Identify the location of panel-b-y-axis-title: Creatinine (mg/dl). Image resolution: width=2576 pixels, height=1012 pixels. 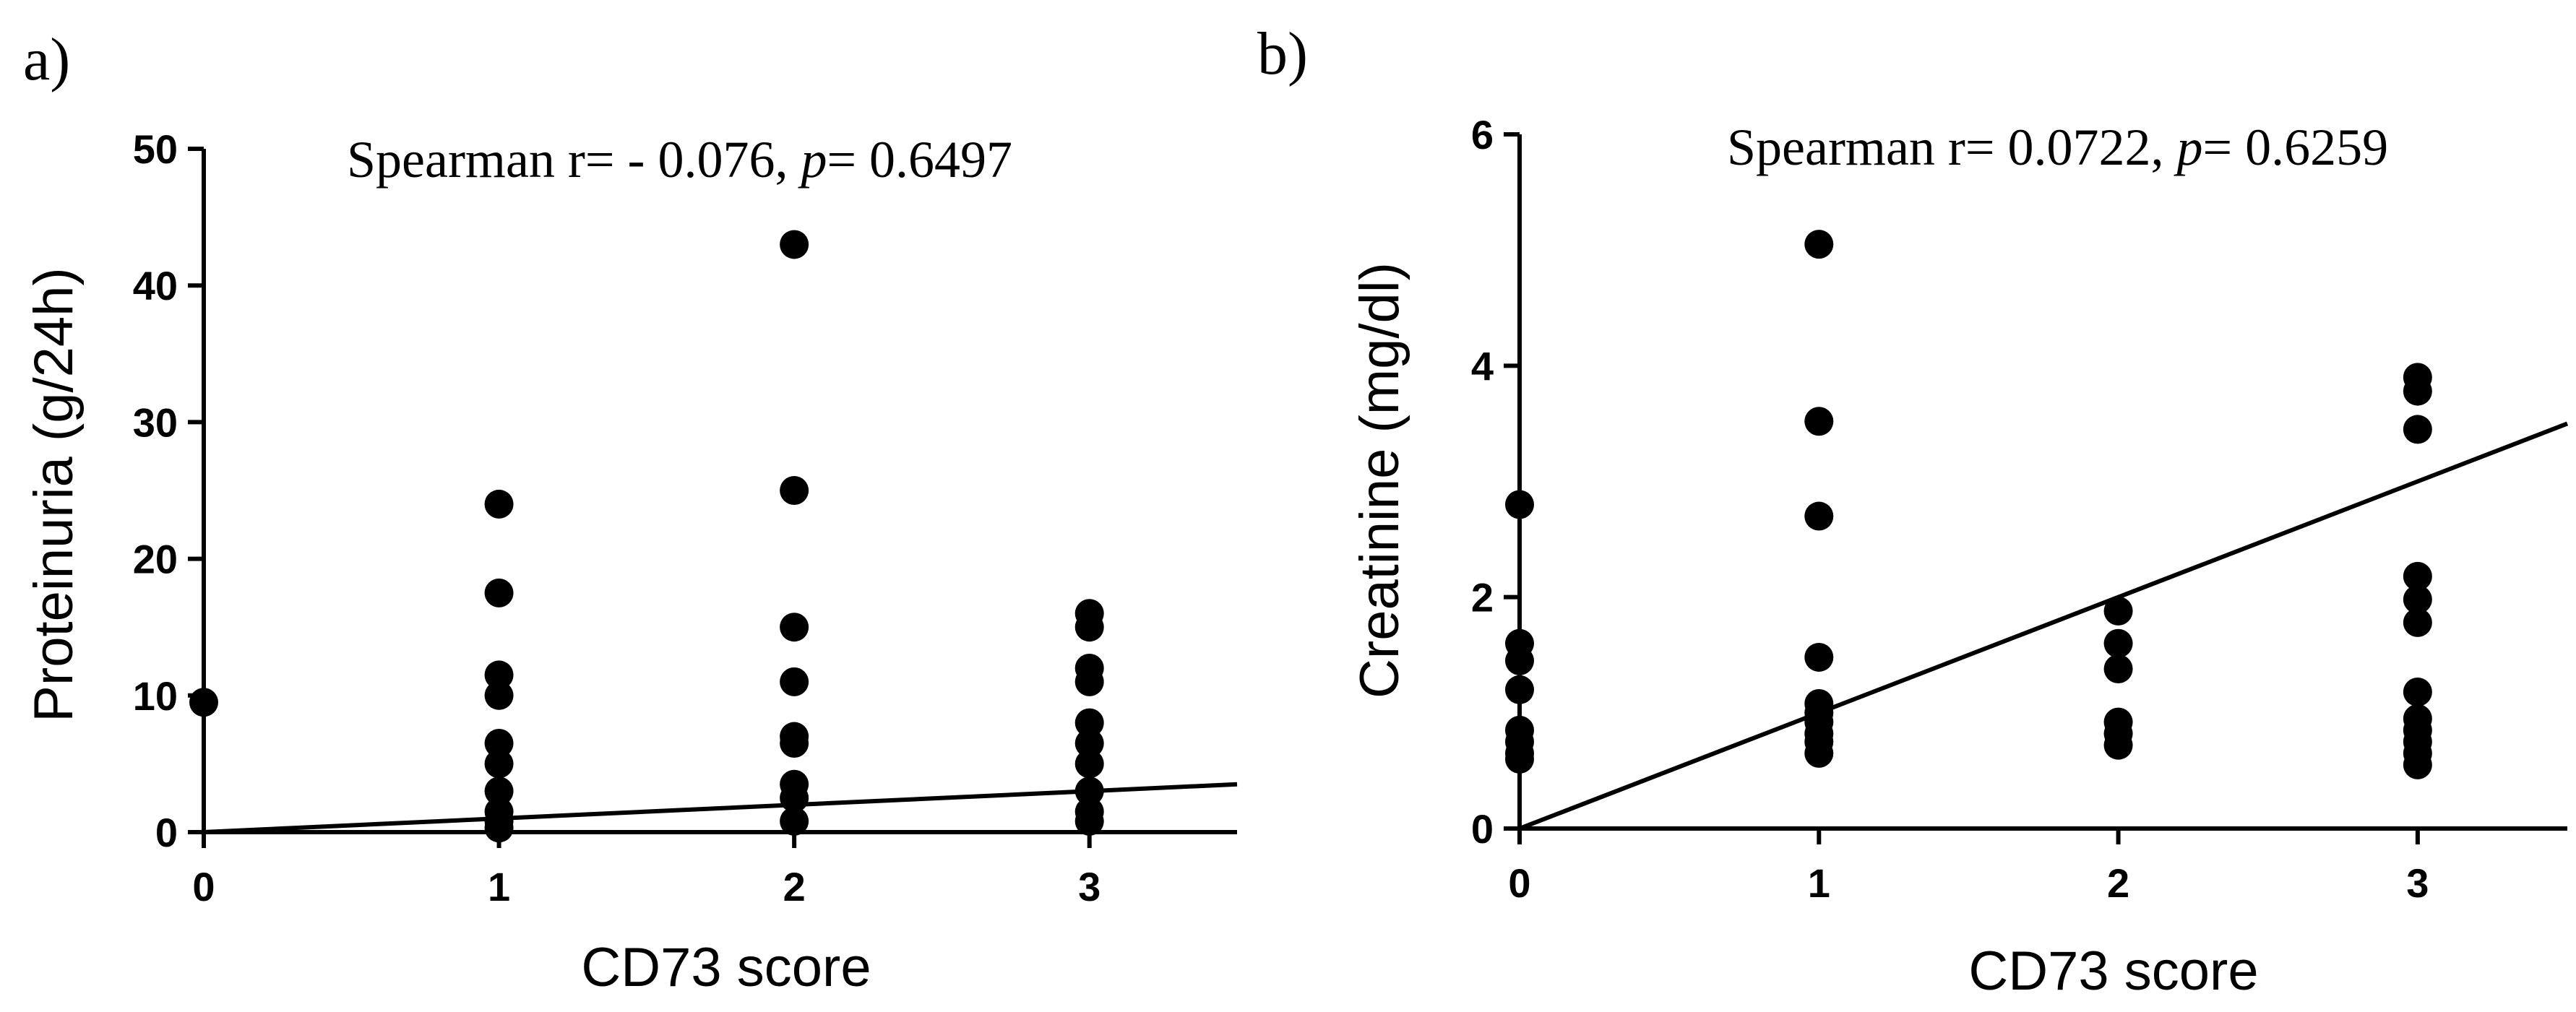
(1379, 480).